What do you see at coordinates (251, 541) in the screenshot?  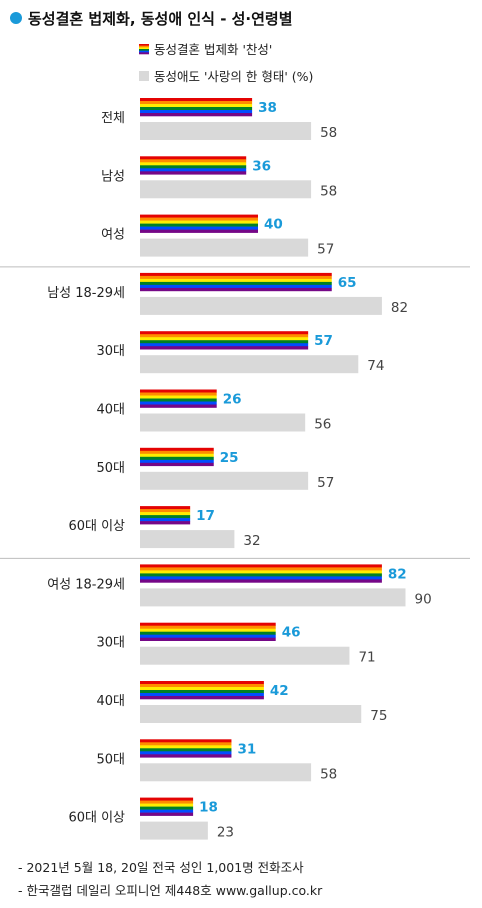 I see `value-label-love: 32` at bounding box center [251, 541].